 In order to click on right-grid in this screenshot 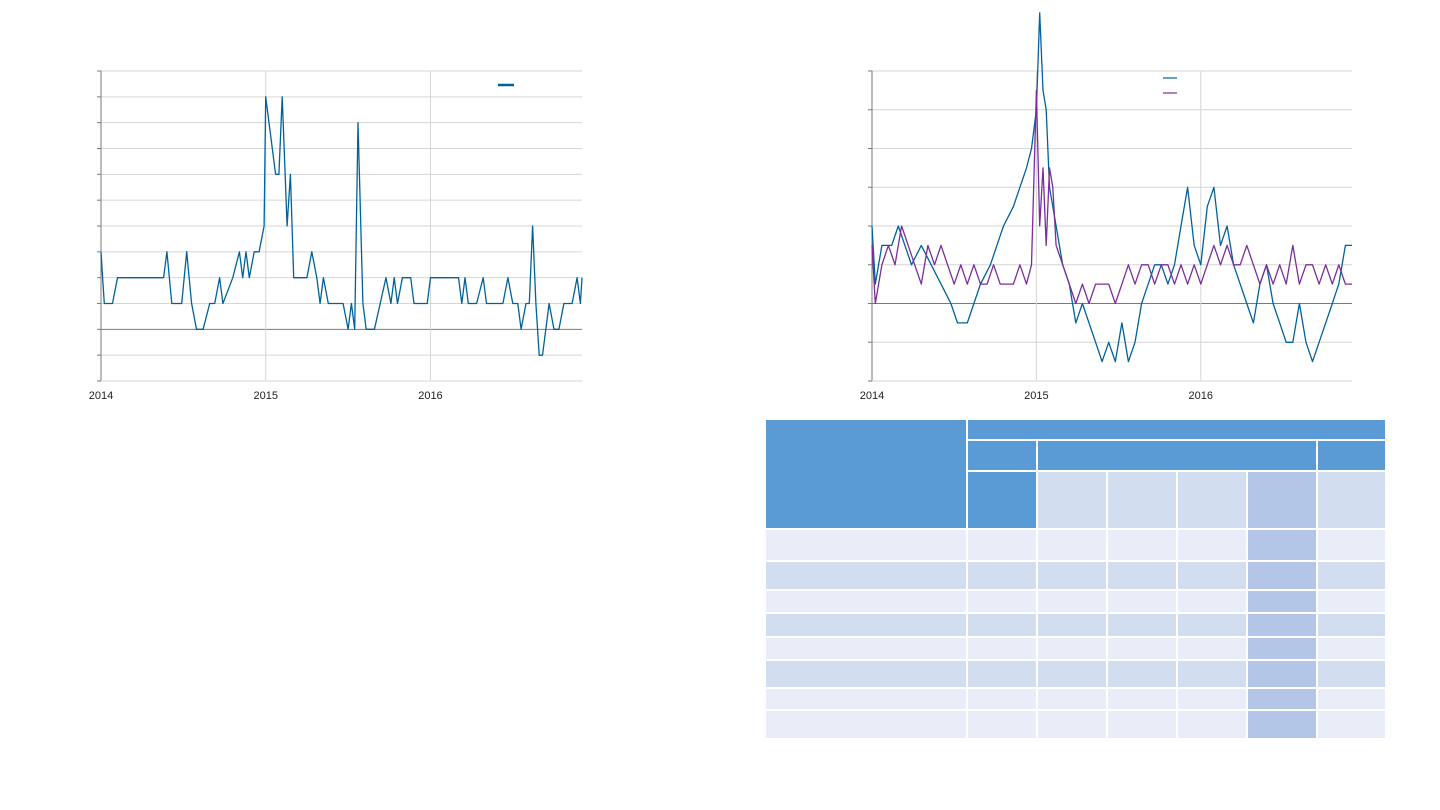, I will do `click(1111, 226)`.